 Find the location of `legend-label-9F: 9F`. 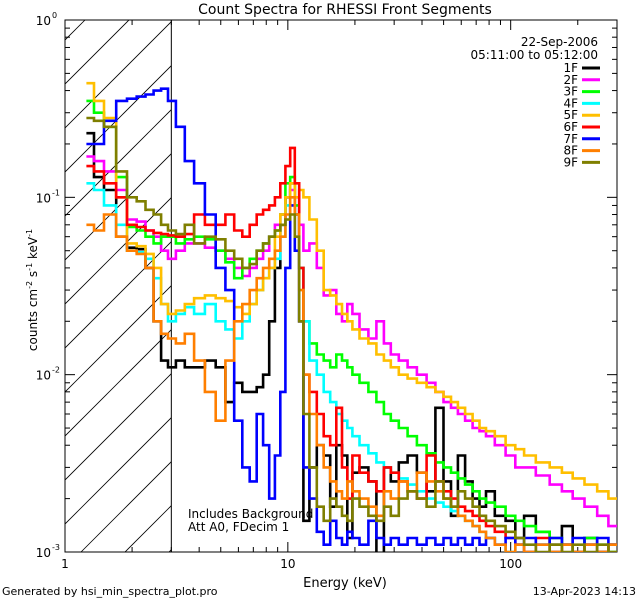

legend-label-9F: 9F is located at coordinates (570, 162).